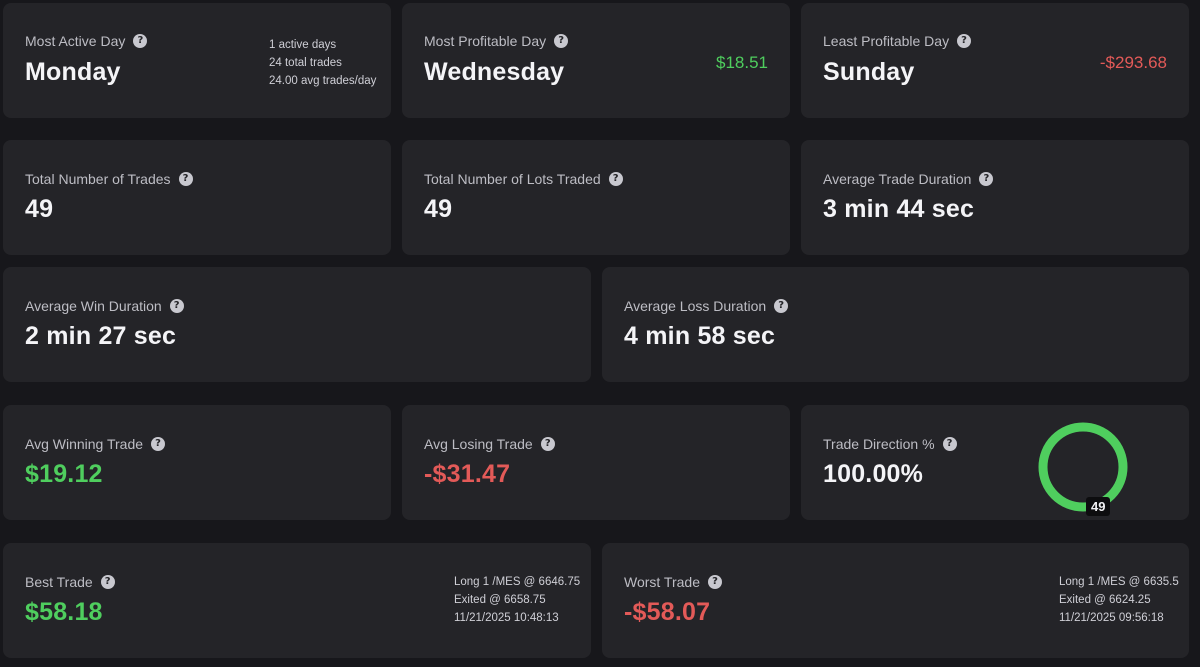 This screenshot has height=667, width=1200. I want to click on avg-win-duration-label-row: Average Win Duration ?, so click(104, 306).